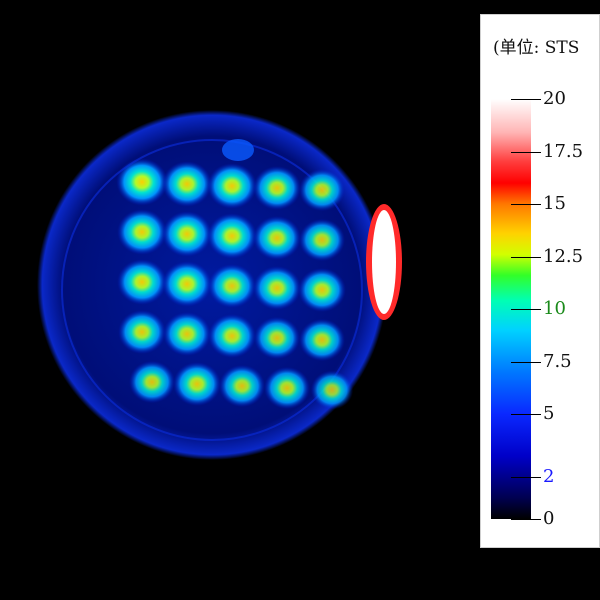 The height and width of the screenshot is (600, 600). I want to click on top-small-spot, so click(238, 150).